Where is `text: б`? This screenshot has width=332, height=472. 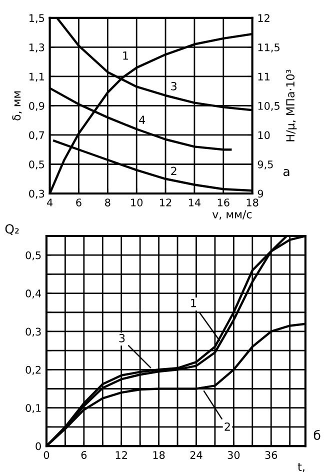 text: б is located at coordinates (317, 435).